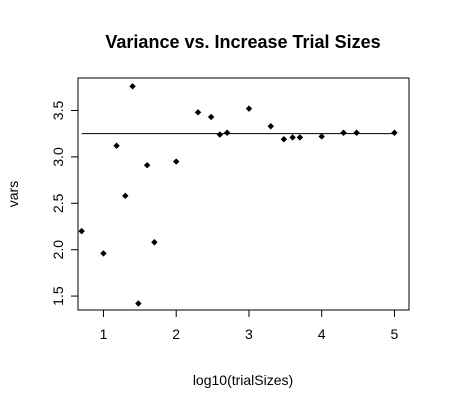 This screenshot has width=449, height=407. What do you see at coordinates (243, 380) in the screenshot?
I see `x-axis-label: log10(trialSizes)` at bounding box center [243, 380].